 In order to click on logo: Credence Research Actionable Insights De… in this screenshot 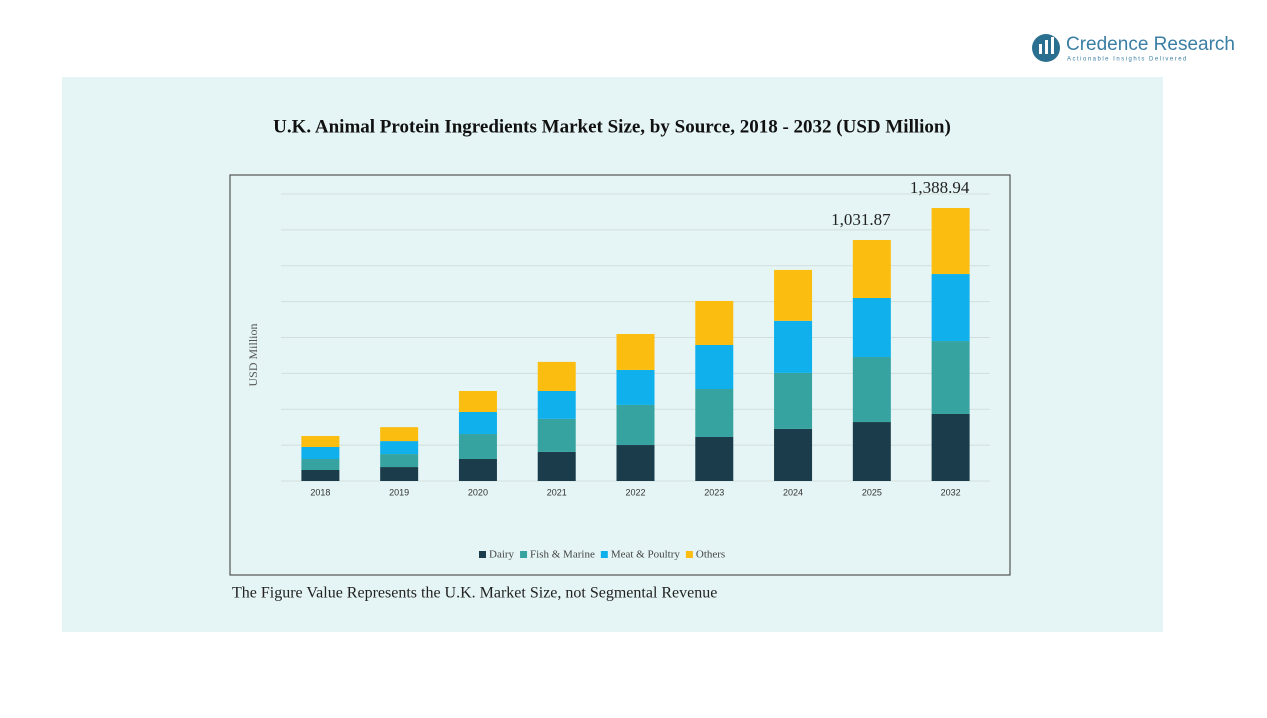, I will do `click(1133, 48)`.